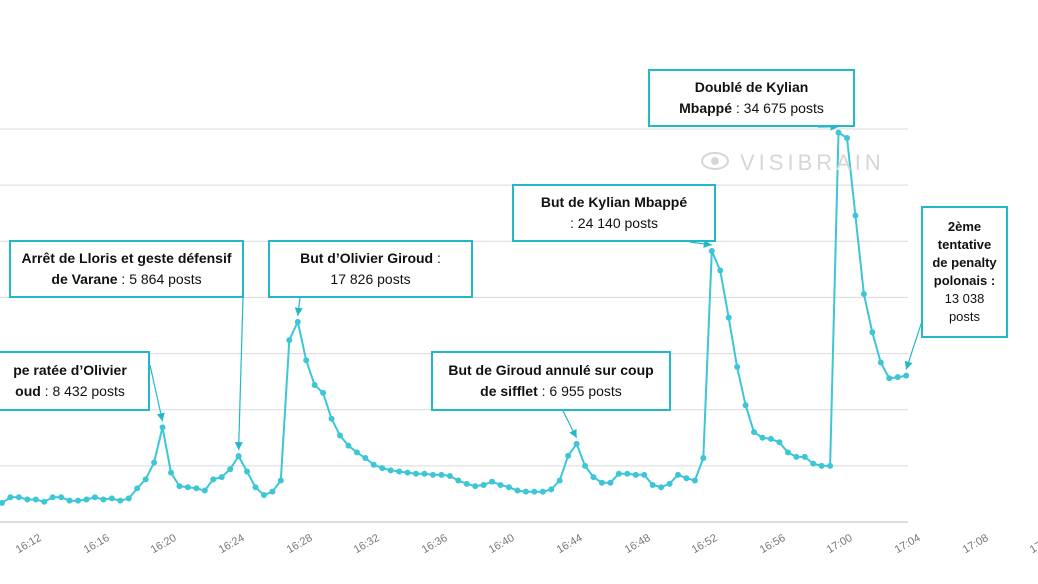 This screenshot has width=1038, height=584. What do you see at coordinates (908, 365) in the screenshot?
I see `annotation-arrow-head` at bounding box center [908, 365].